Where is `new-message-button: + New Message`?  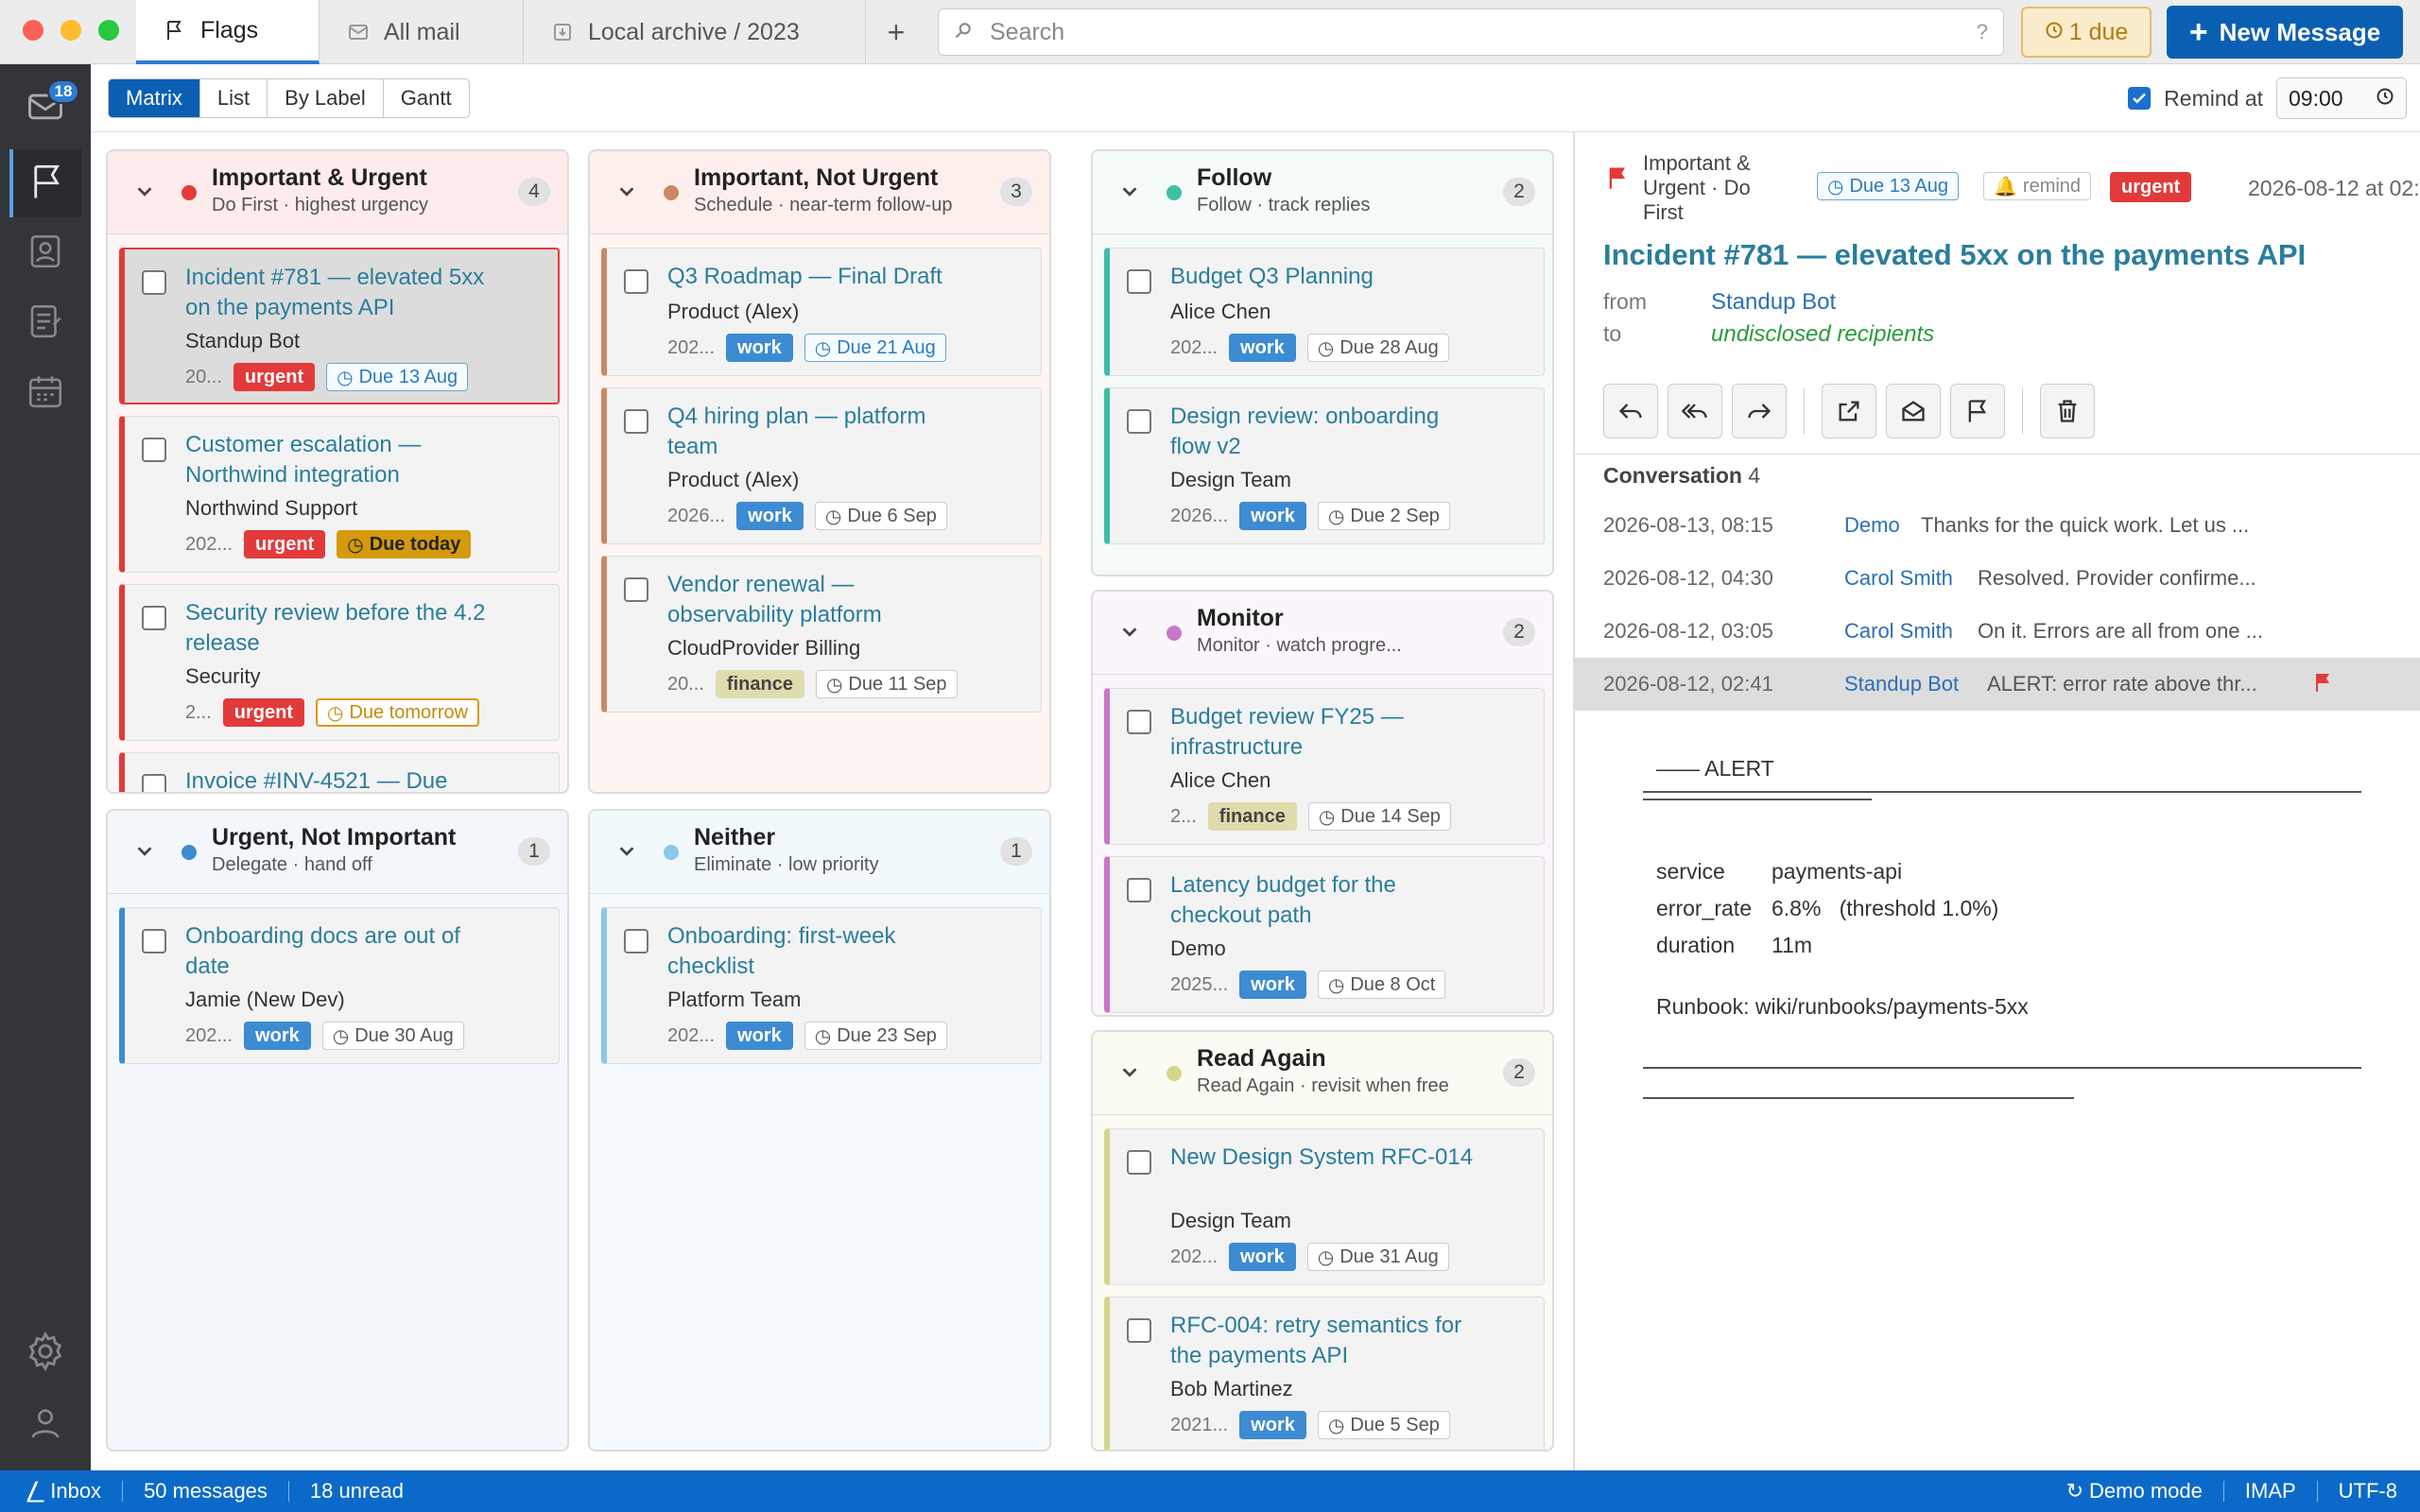 new-message-button: + New Message is located at coordinates (2285, 32).